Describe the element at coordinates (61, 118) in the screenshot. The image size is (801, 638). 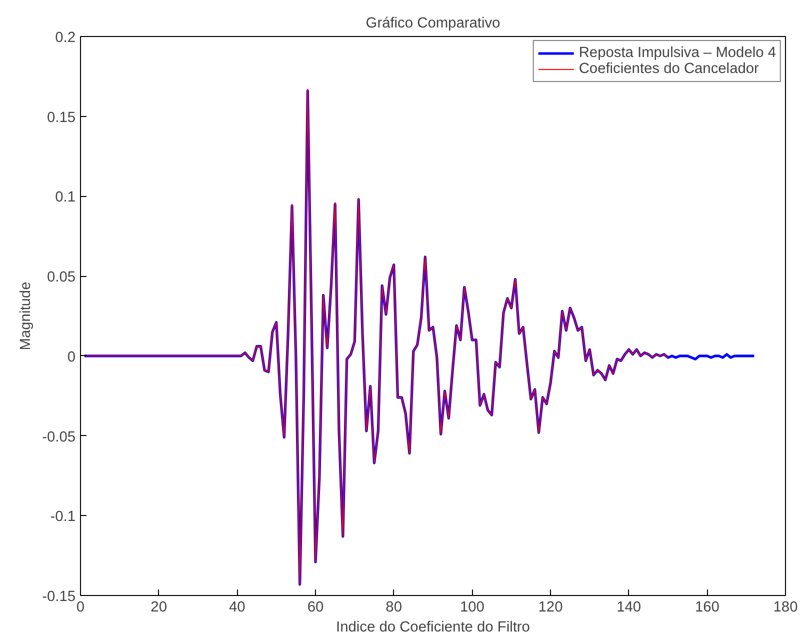
I see `y-tick-label: 0.15` at that location.